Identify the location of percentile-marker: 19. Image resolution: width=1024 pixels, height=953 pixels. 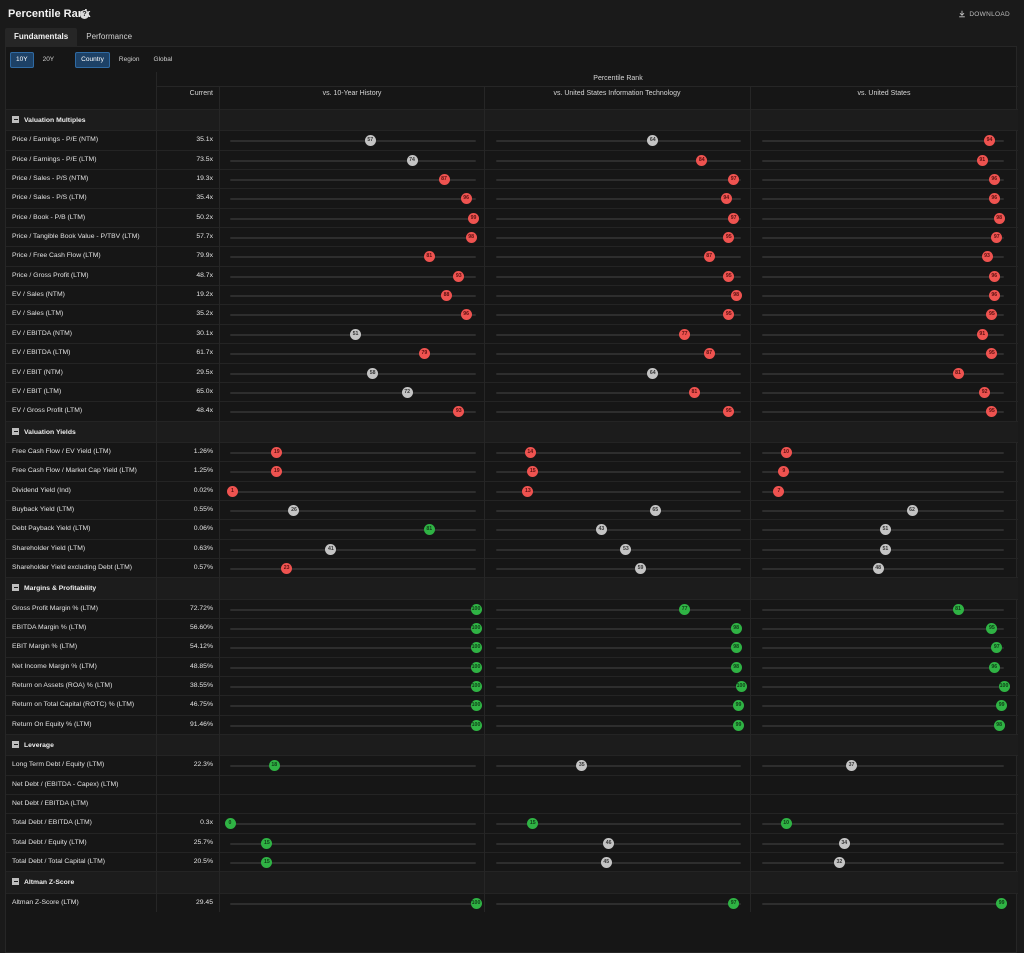
(277, 472).